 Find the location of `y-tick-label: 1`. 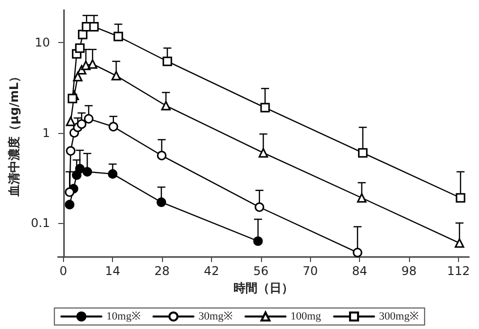

y-tick-label: 1 is located at coordinates (46, 133).